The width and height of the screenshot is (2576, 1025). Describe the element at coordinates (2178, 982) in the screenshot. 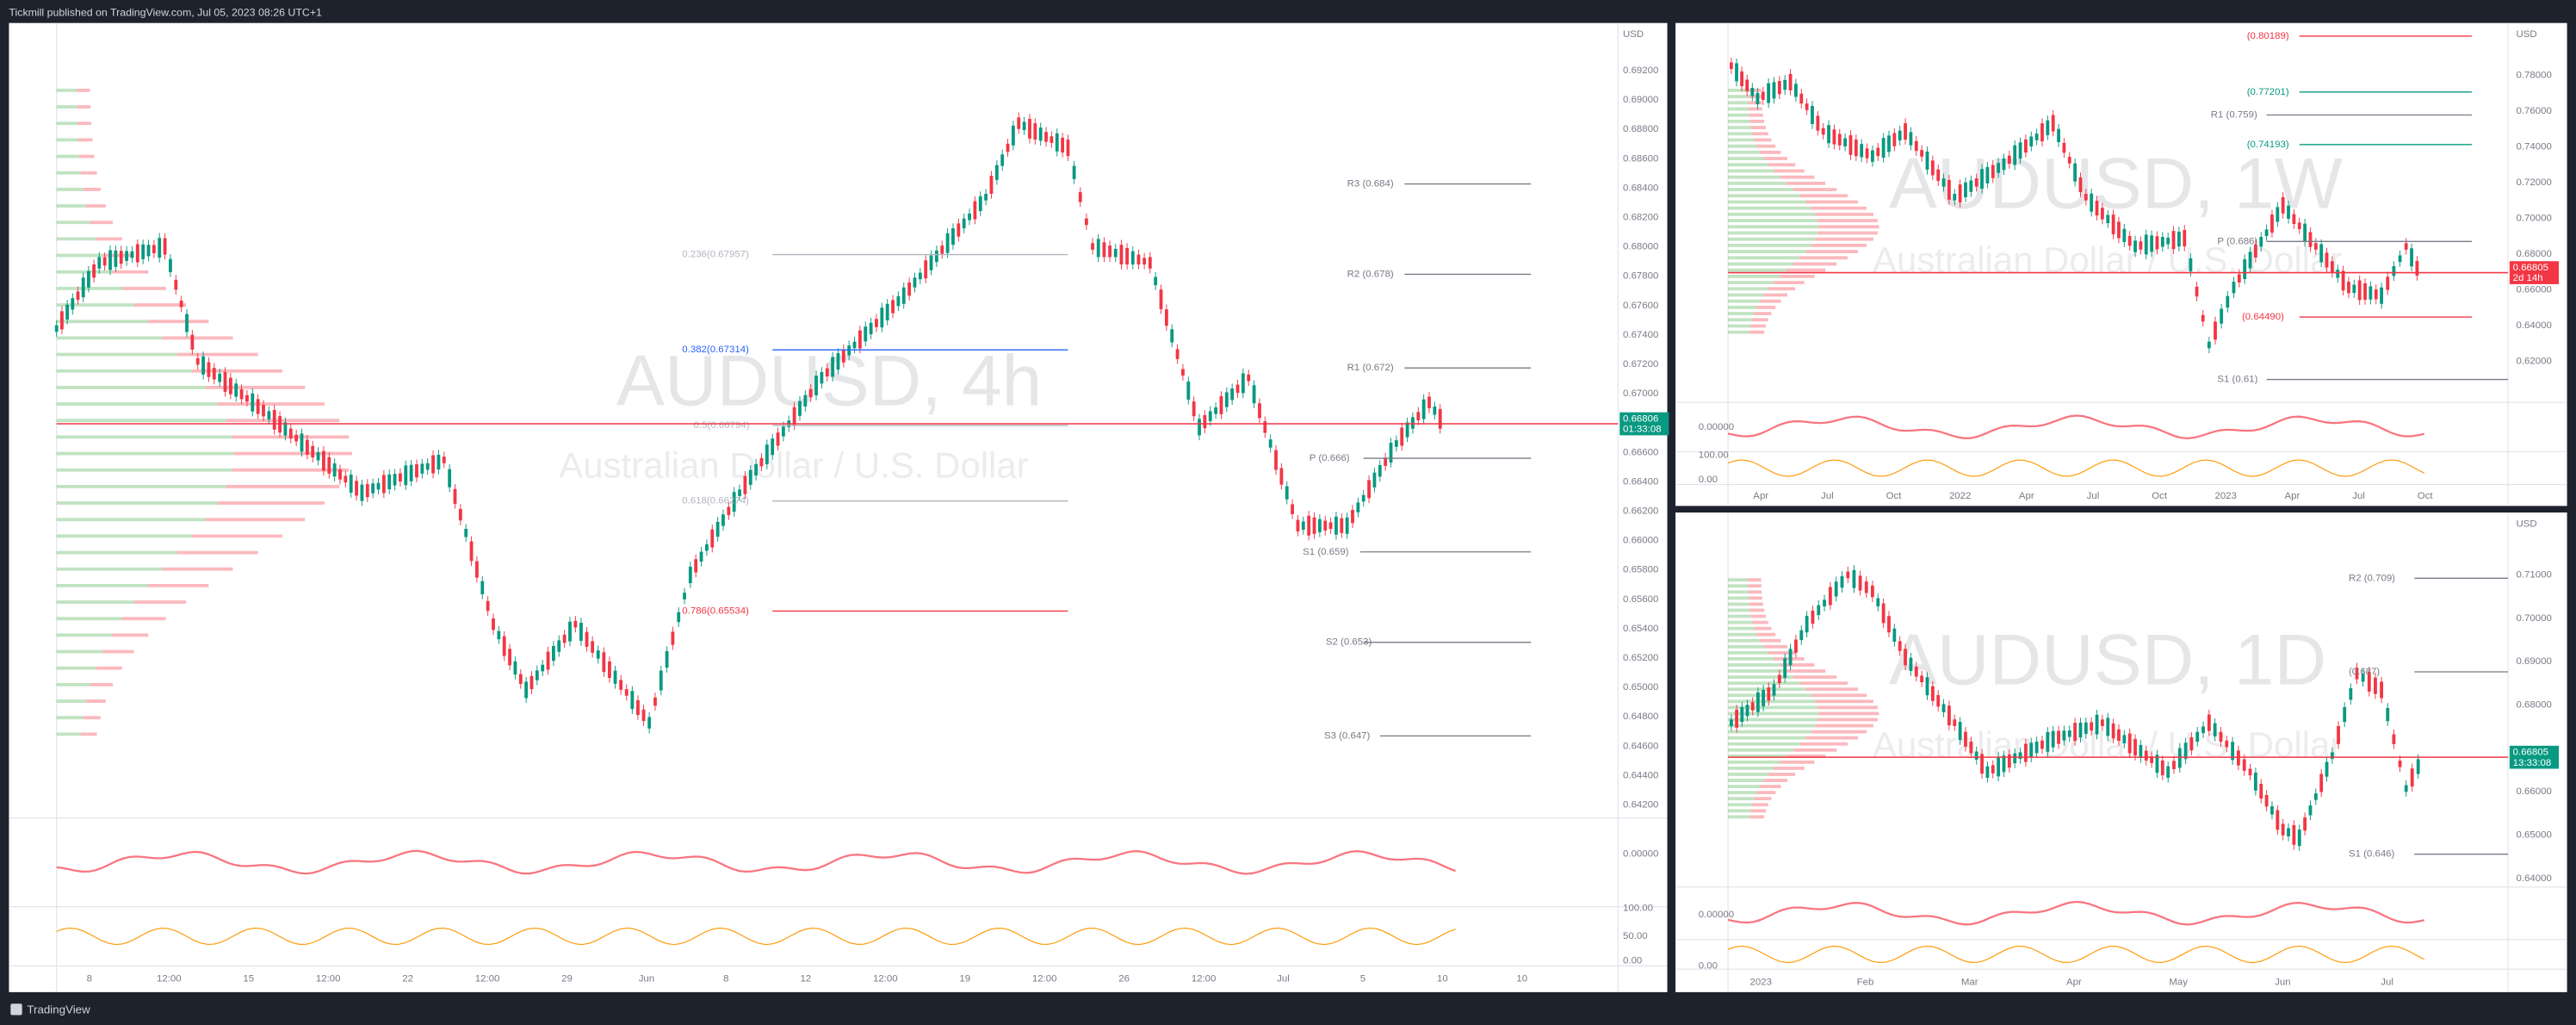

I see `time-axis-label: May` at that location.